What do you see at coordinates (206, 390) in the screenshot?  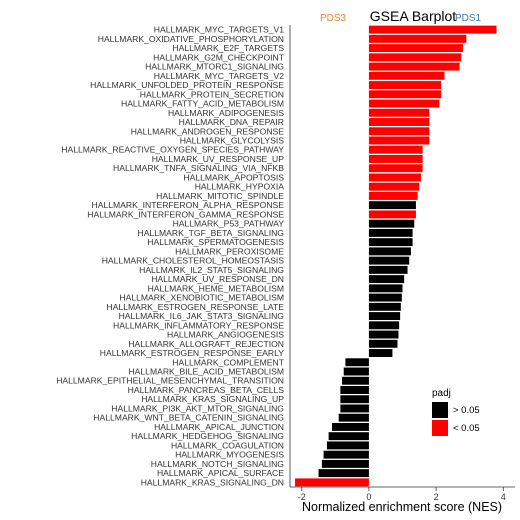 I see `category-label: HALLMARK_PANCREAS_BETA_CELLS` at bounding box center [206, 390].